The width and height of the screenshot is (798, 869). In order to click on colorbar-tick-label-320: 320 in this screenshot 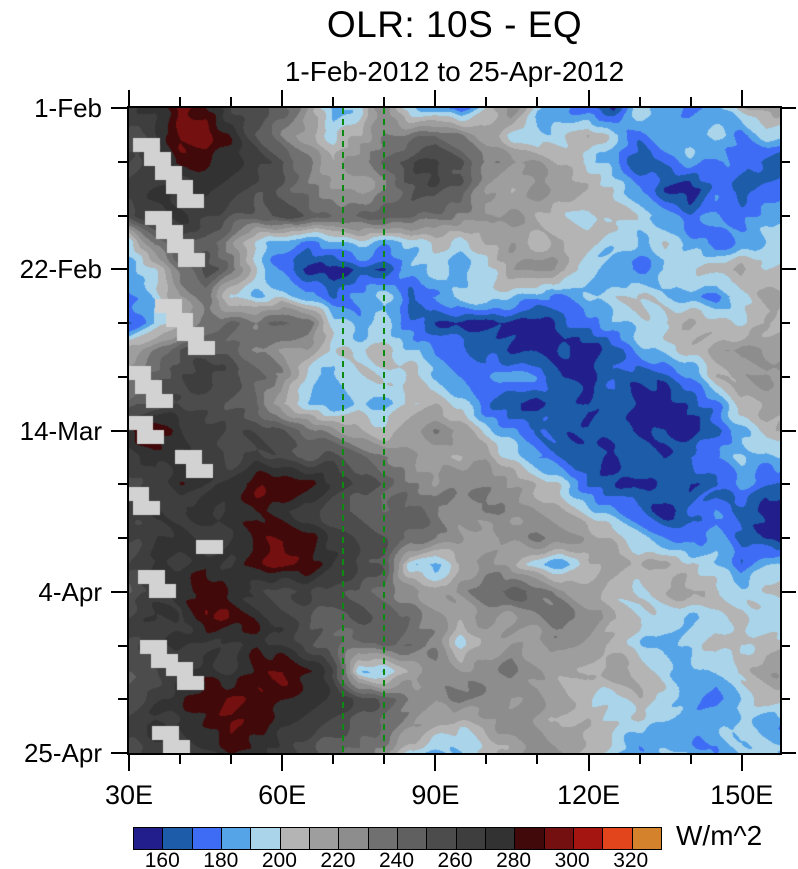, I will do `click(631, 859)`.